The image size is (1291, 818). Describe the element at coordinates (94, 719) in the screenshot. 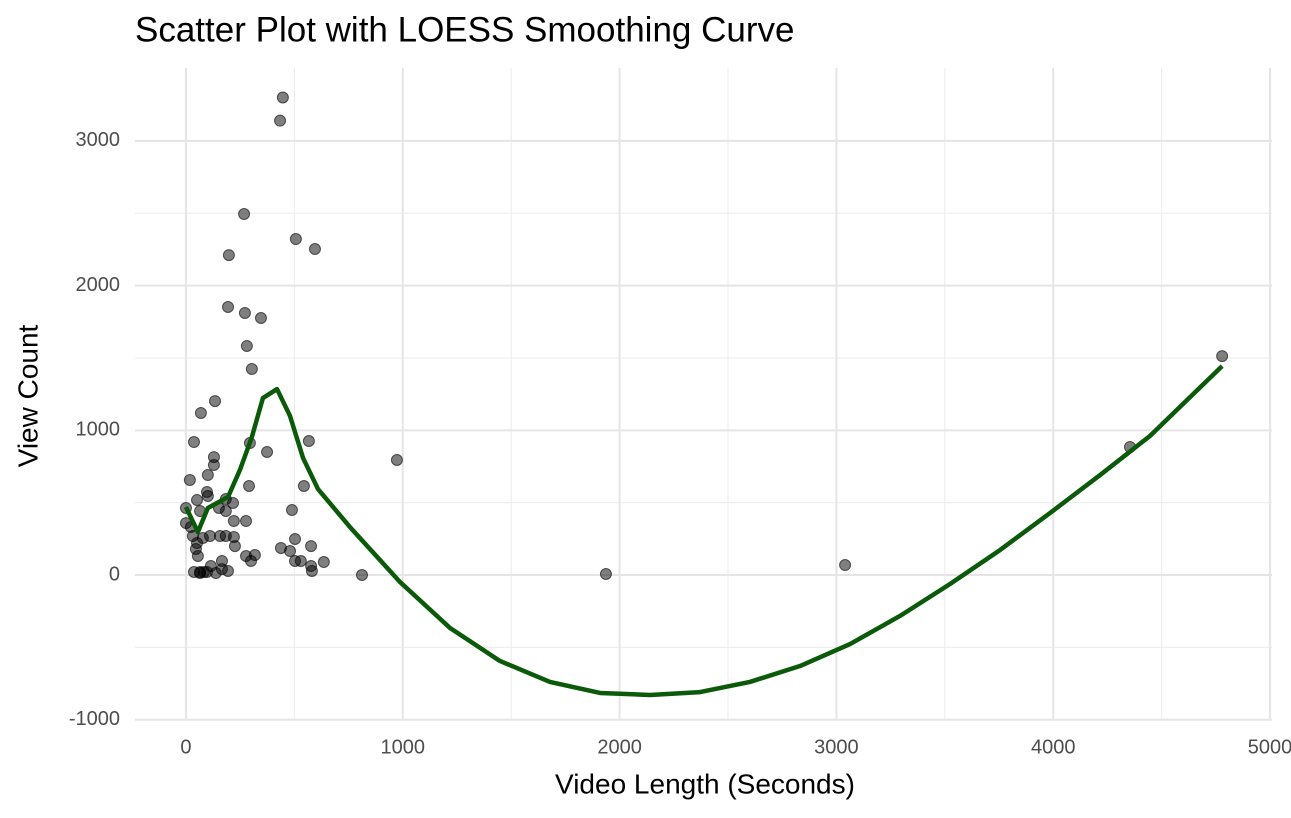

I see `y-tick-label: -1000` at that location.